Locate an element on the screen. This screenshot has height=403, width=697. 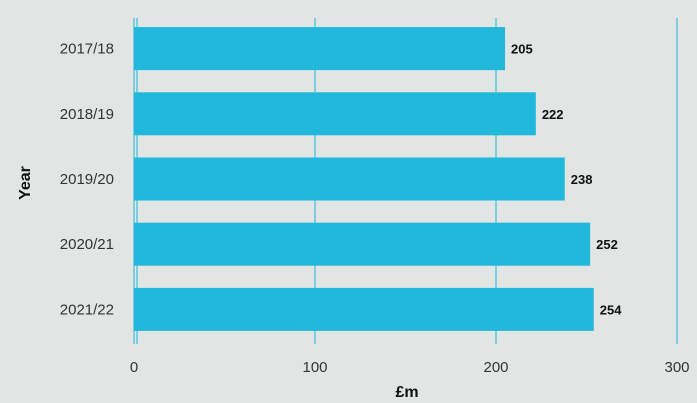
x-tick-label: 100 is located at coordinates (314, 367).